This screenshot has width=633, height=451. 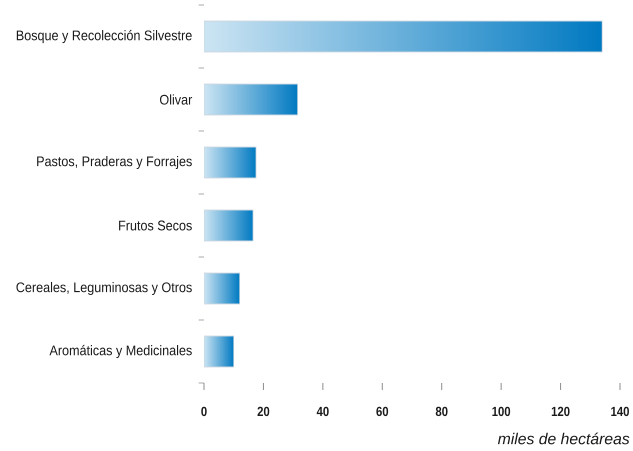 What do you see at coordinates (564, 438) in the screenshot?
I see `x-axis-title: miles de hectáreas` at bounding box center [564, 438].